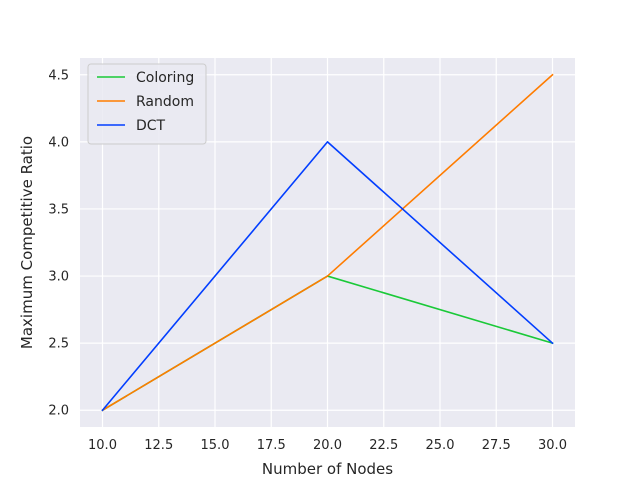 The width and height of the screenshot is (640, 480). I want to click on legend-label: Coloring, so click(165, 78).